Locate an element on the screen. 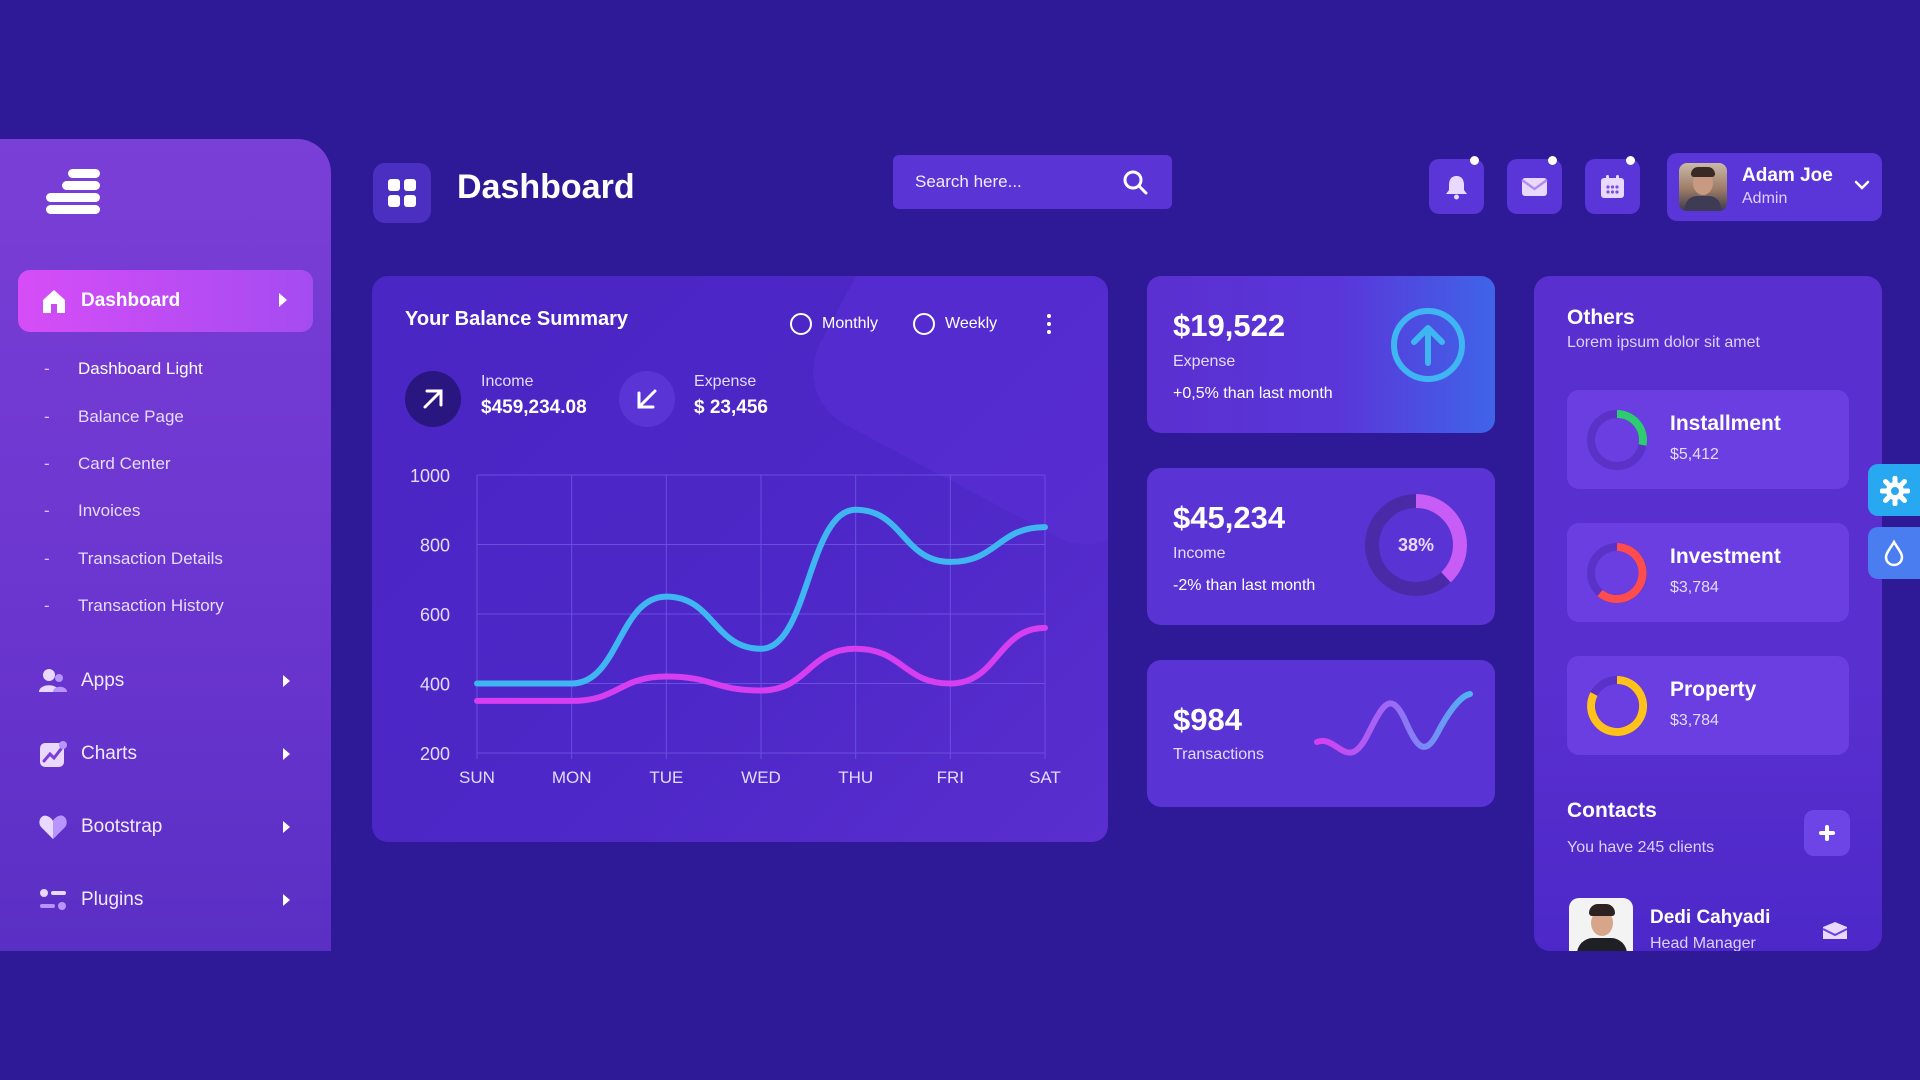  nav-plugins: Plugins is located at coordinates (167, 900).